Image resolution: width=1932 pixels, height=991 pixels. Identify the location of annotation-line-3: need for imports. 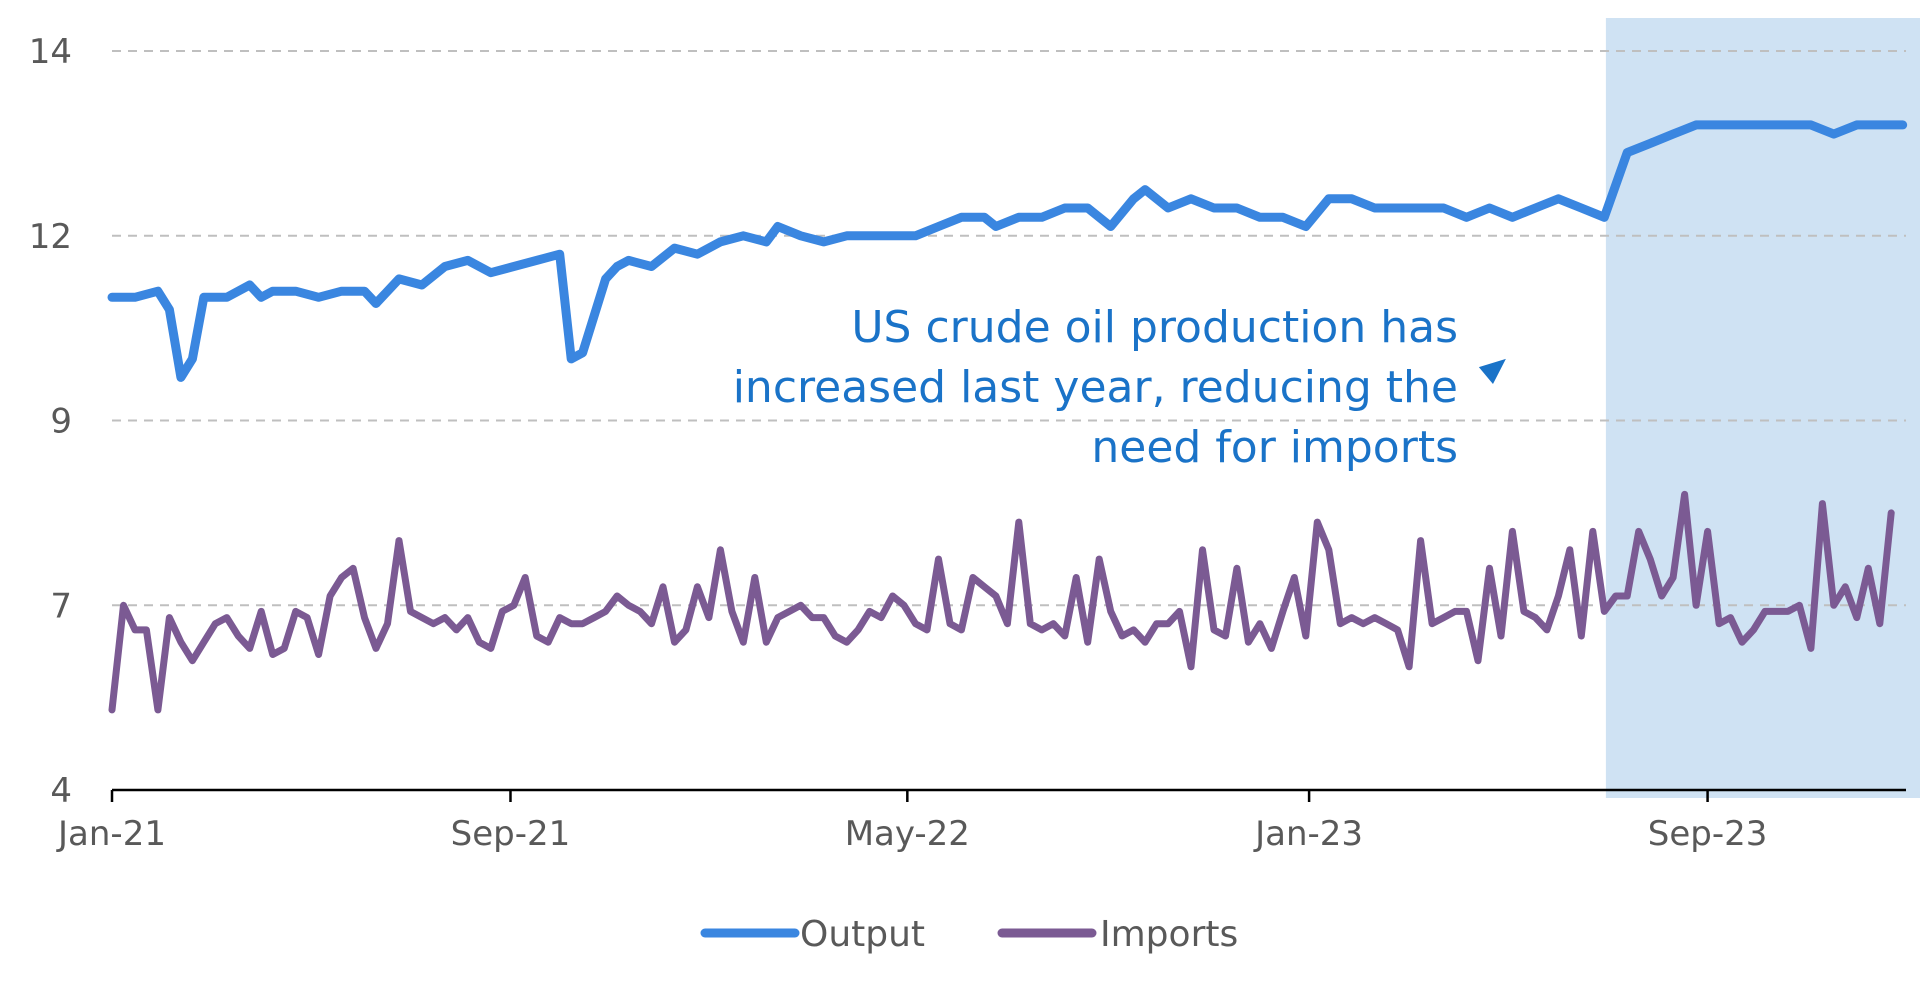
(1274, 447).